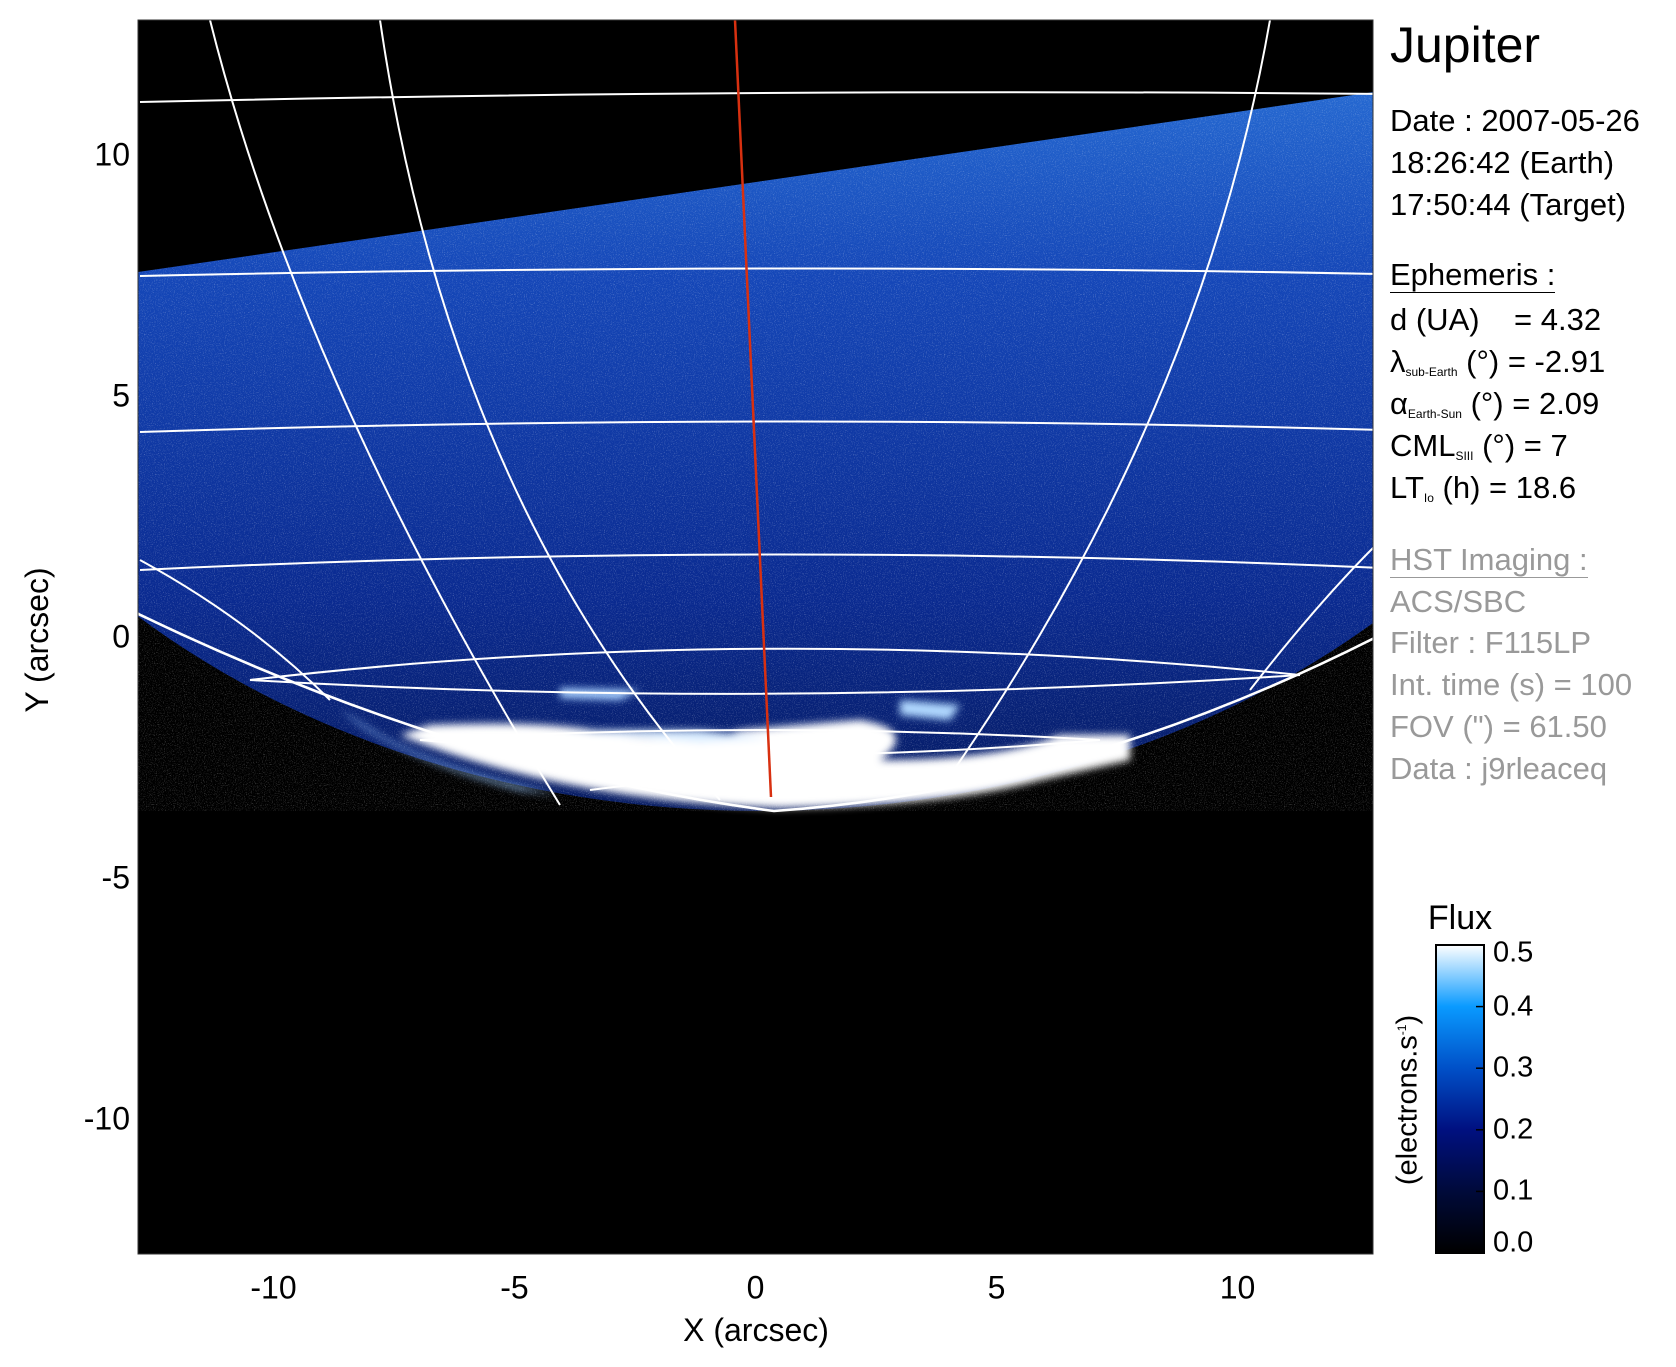 The image size is (1676, 1367). Describe the element at coordinates (106, 1118) in the screenshot. I see `y-tick-label: -10` at that location.